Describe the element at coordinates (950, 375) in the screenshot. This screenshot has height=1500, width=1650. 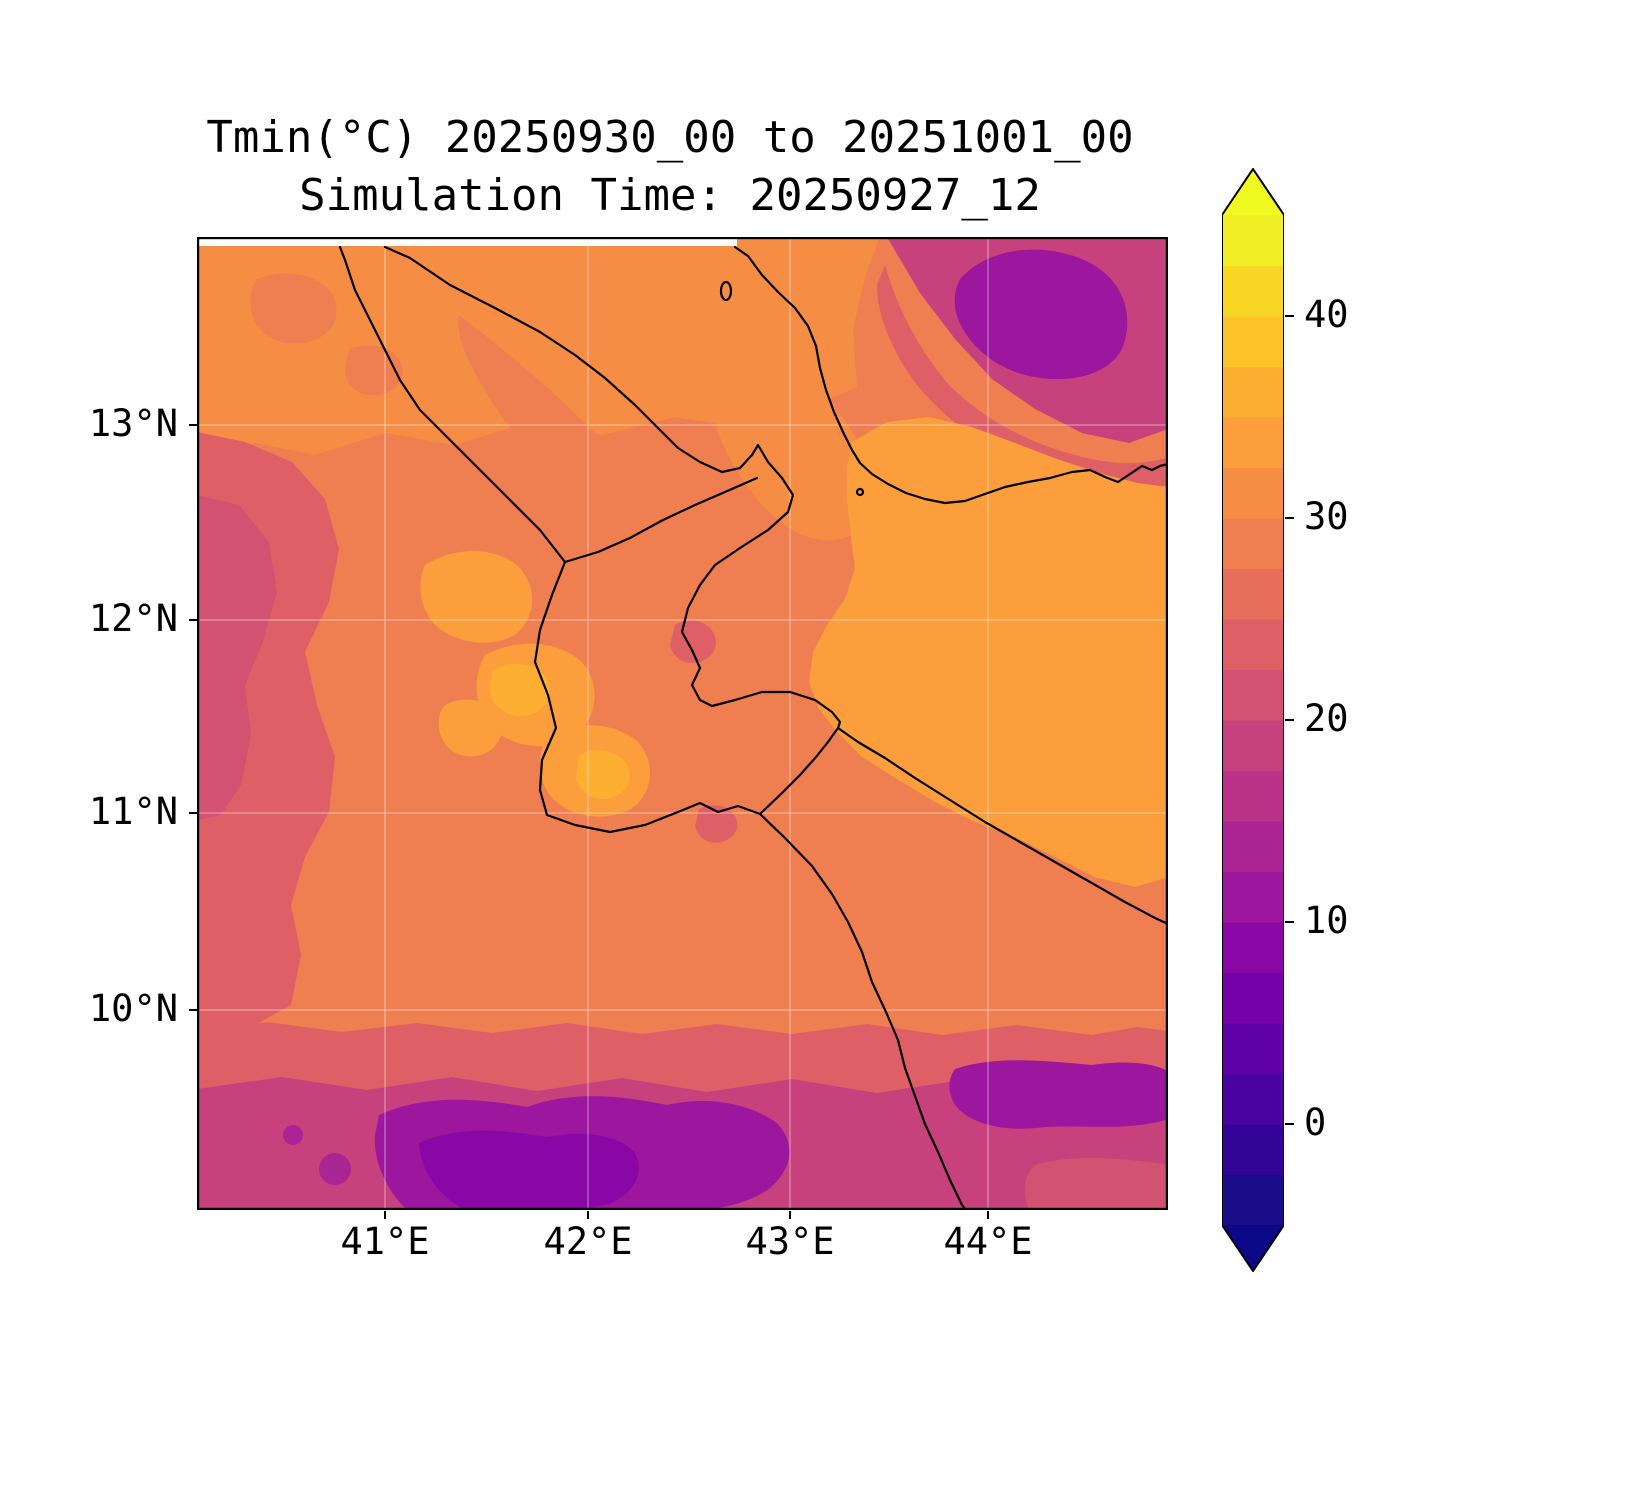
I see `arabian-coastline-path` at that location.